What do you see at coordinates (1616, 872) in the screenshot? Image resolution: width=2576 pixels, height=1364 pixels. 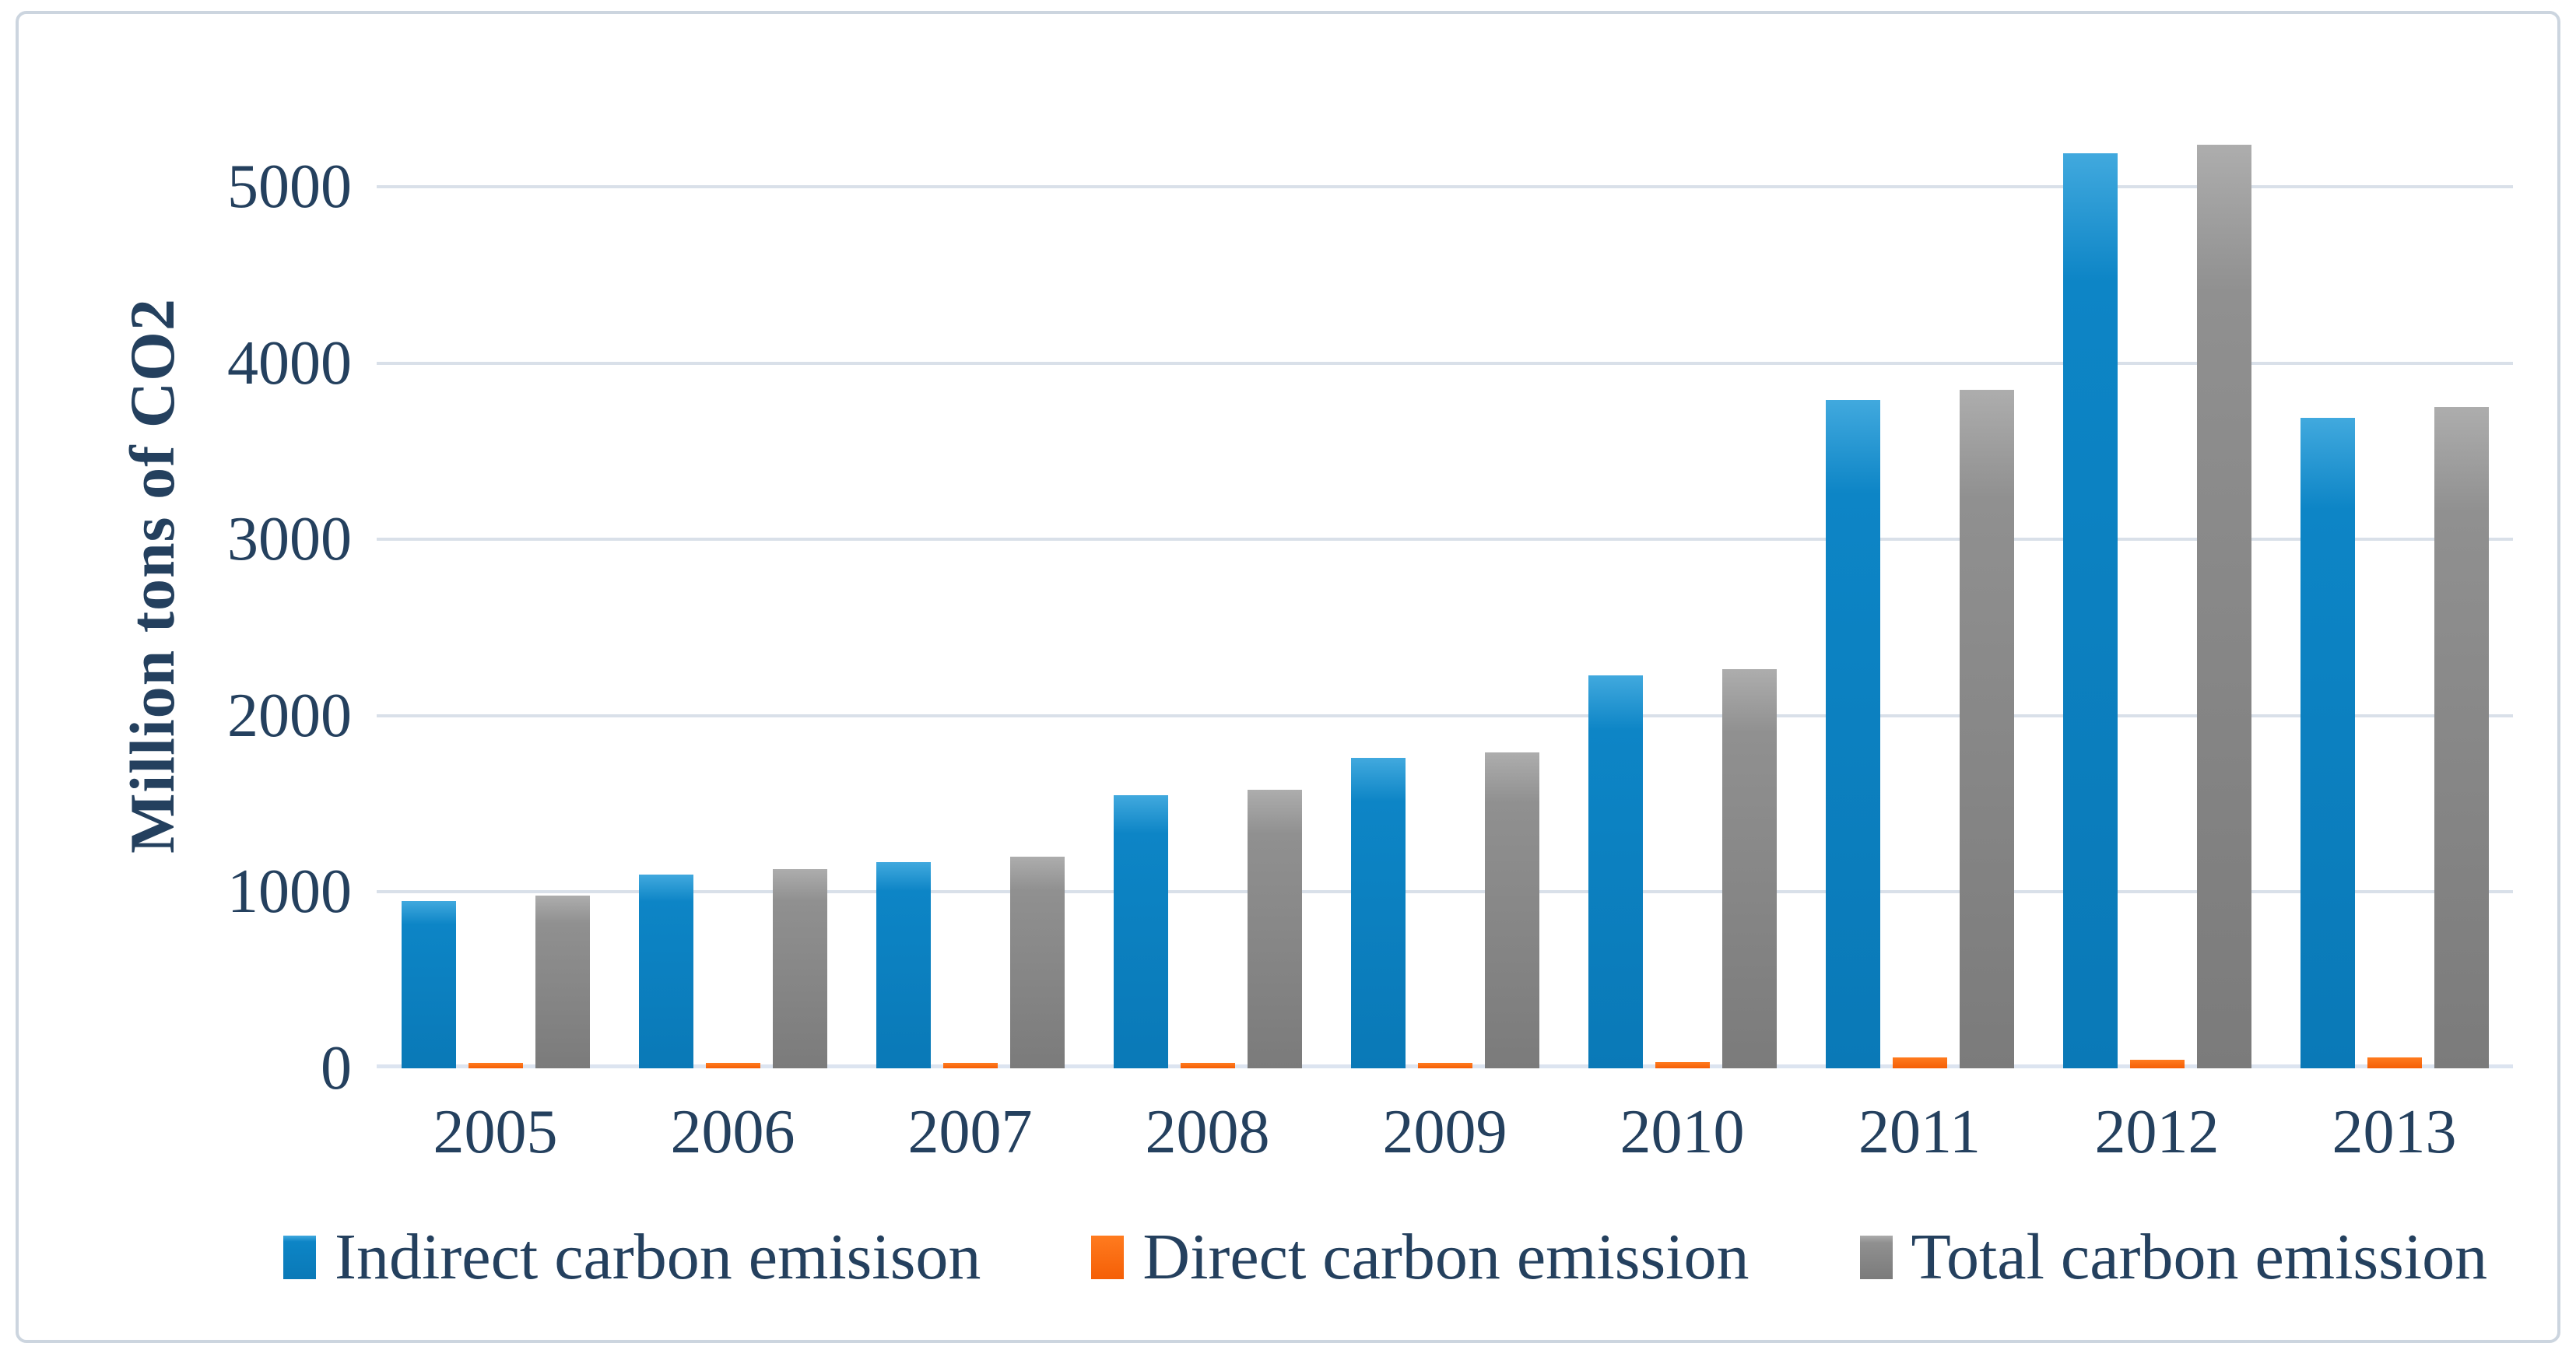 I see `bar-2010-indirect` at bounding box center [1616, 872].